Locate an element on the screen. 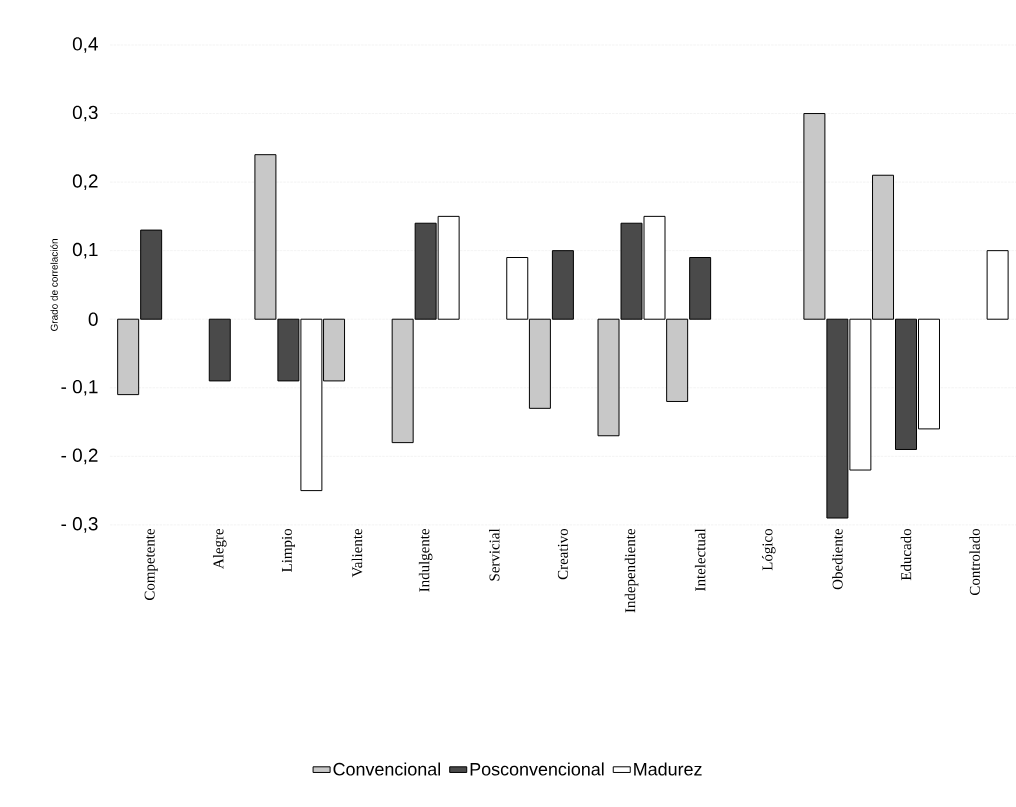 This screenshot has width=1016, height=807. x-tick-label: Servicial is located at coordinates (494, 554).